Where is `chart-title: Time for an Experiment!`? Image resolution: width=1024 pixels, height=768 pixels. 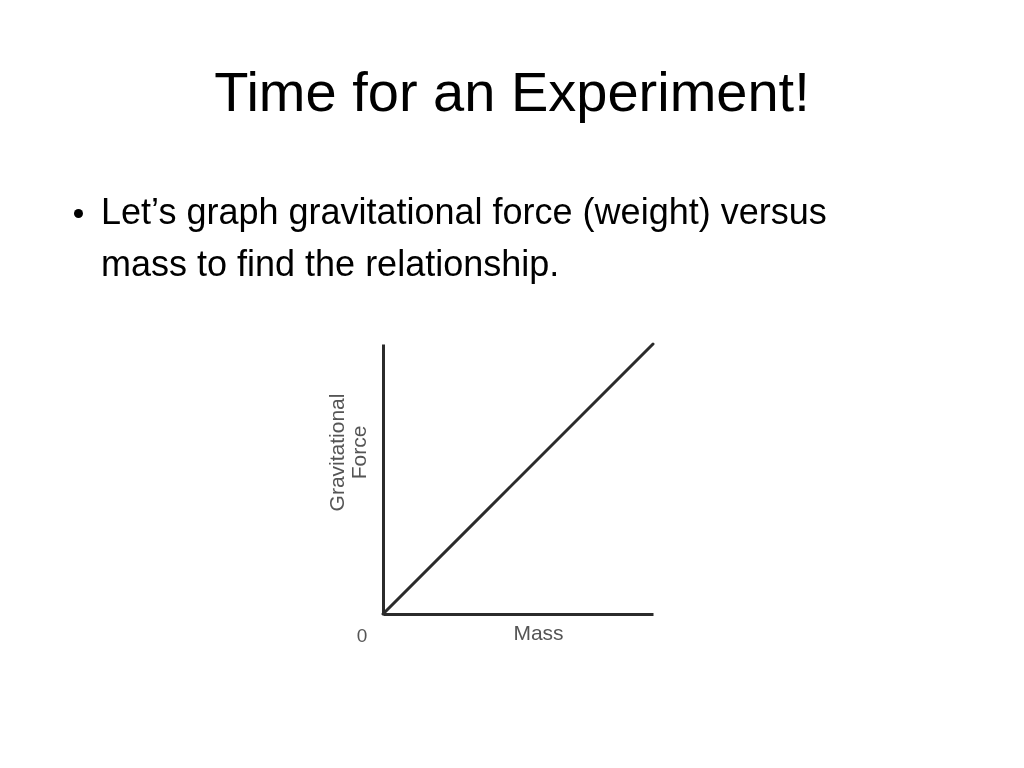 chart-title: Time for an Experiment! is located at coordinates (512, 92).